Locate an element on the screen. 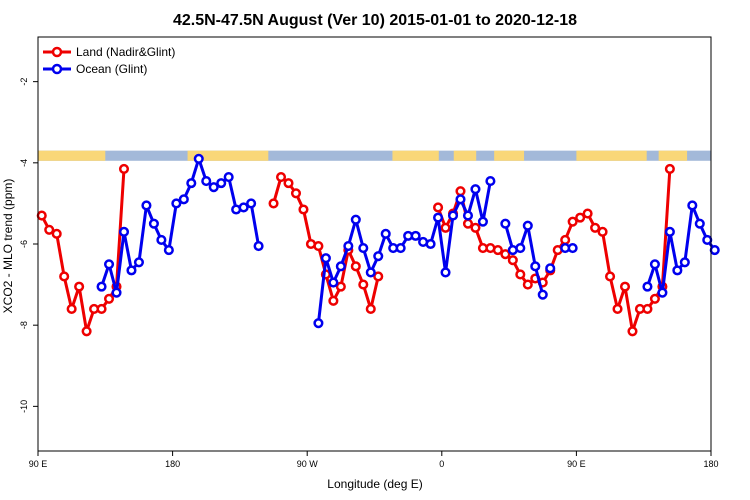 The width and height of the screenshot is (750, 500). ocean-strip is located at coordinates (374, 155).